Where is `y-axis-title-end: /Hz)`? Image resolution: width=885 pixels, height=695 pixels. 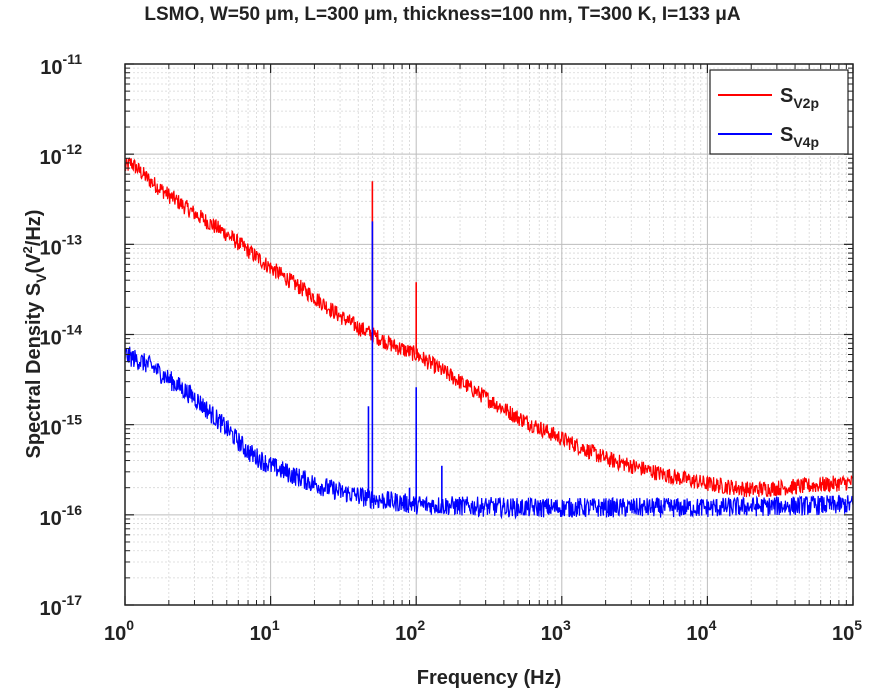 y-axis-title-end: /Hz) is located at coordinates (34, 228).